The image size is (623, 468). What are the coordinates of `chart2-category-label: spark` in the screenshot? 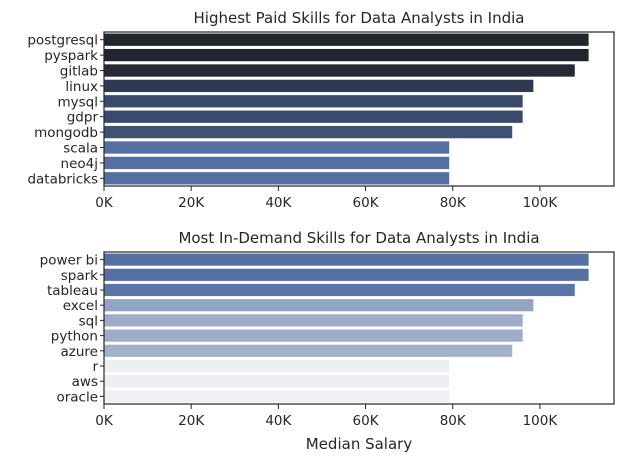 It's located at (79, 276).